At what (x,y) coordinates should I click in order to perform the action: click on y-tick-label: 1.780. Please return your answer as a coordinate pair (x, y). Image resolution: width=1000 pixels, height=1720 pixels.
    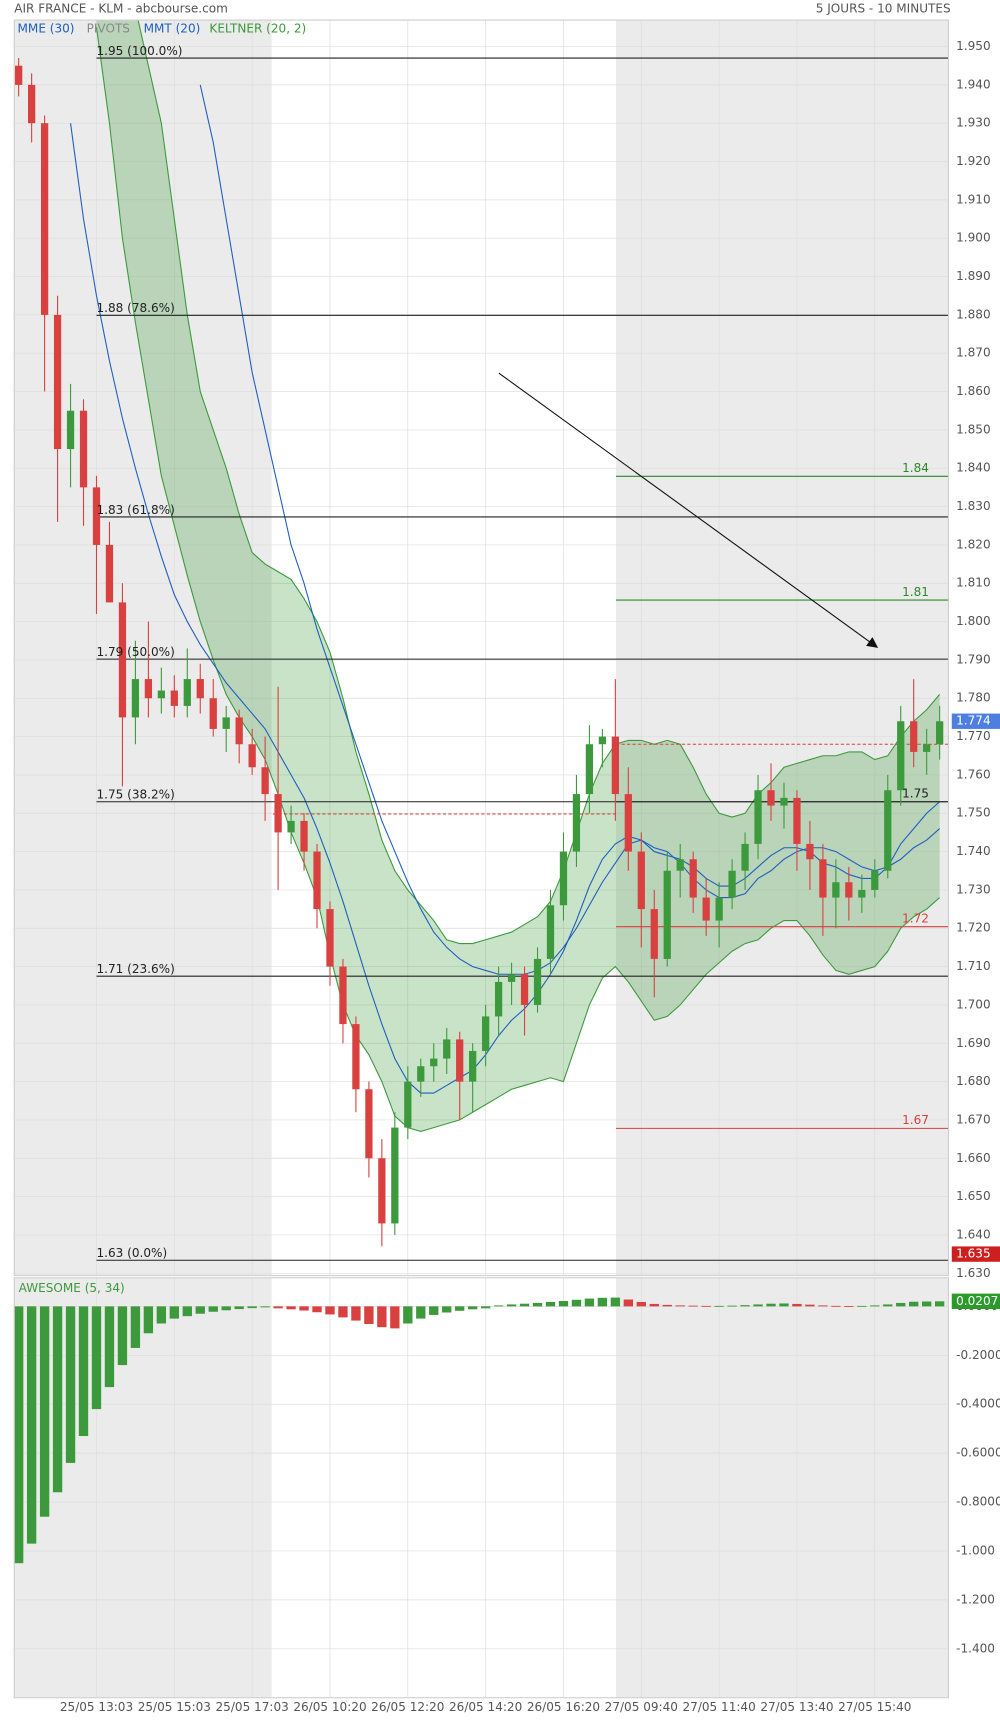
    Looking at the image, I should click on (973, 698).